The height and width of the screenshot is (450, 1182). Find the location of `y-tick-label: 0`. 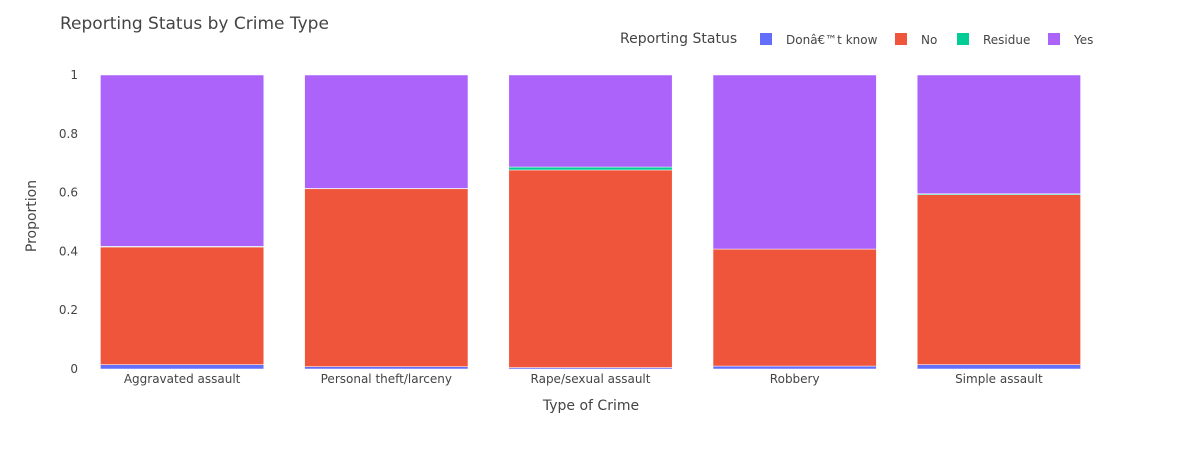

y-tick-label: 0 is located at coordinates (74, 369).